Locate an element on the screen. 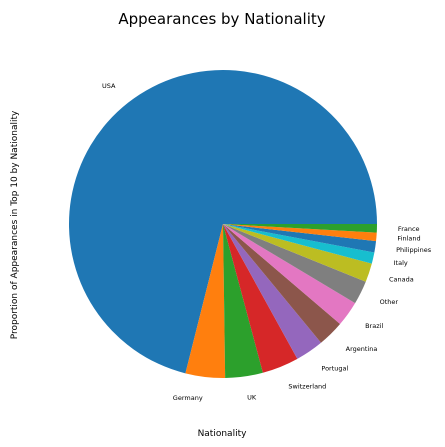 Image resolution: width=445 pixels, height=447 pixels. slice-label-other: Other is located at coordinates (389, 302).